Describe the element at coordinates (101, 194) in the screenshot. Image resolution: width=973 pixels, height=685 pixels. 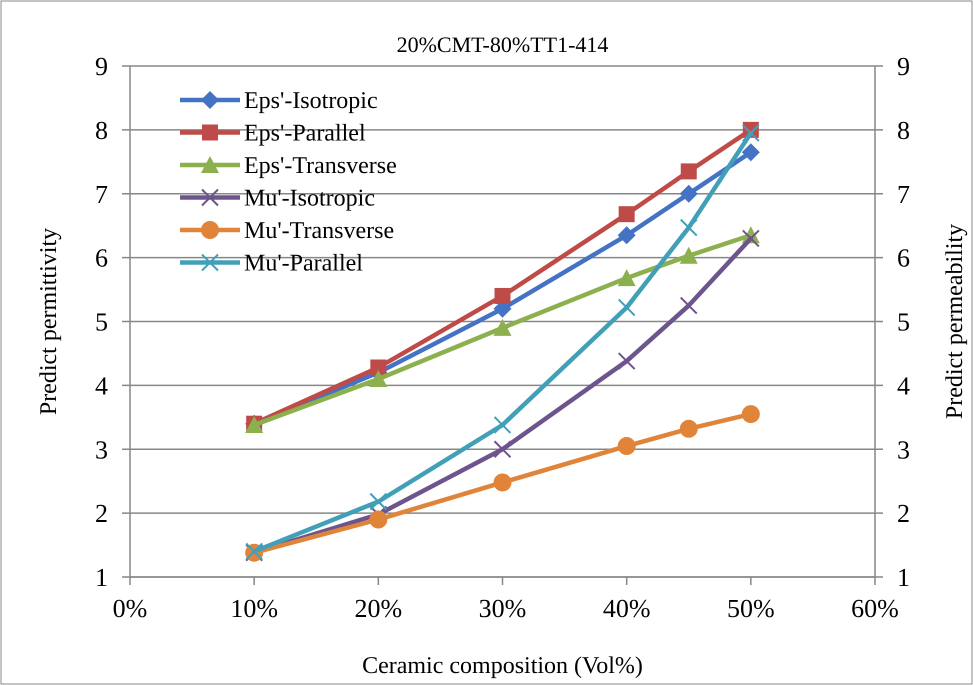
I see `y-tick-label: 7` at that location.